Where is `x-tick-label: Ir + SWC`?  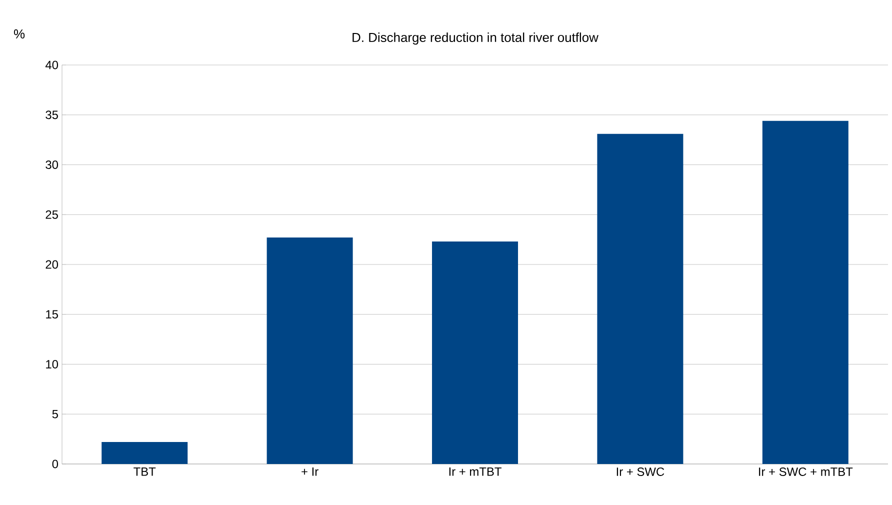 x-tick-label: Ir + SWC is located at coordinates (640, 472).